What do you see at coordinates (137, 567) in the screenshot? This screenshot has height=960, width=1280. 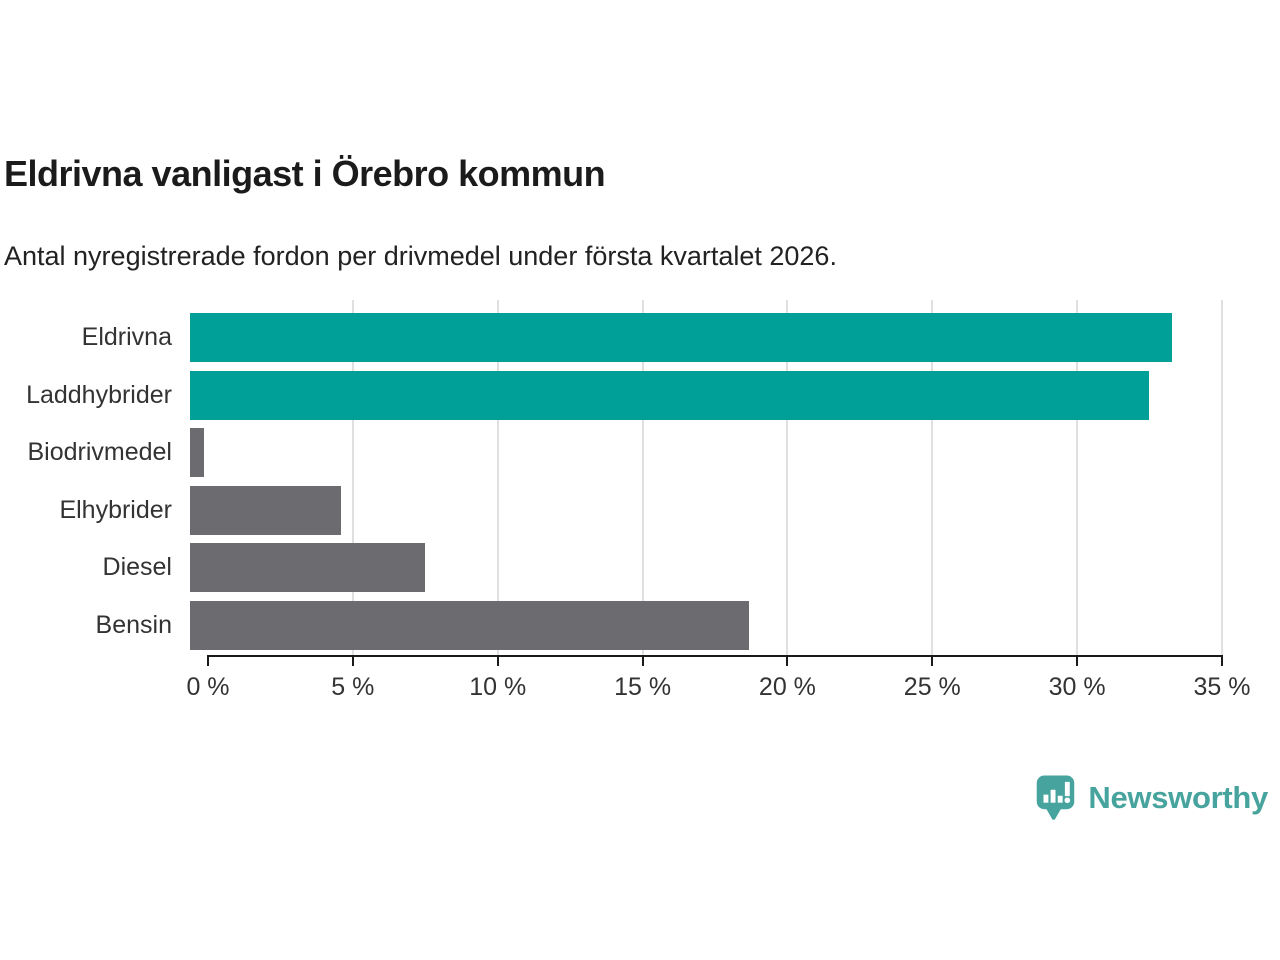 I see `category-label: Diesel` at bounding box center [137, 567].